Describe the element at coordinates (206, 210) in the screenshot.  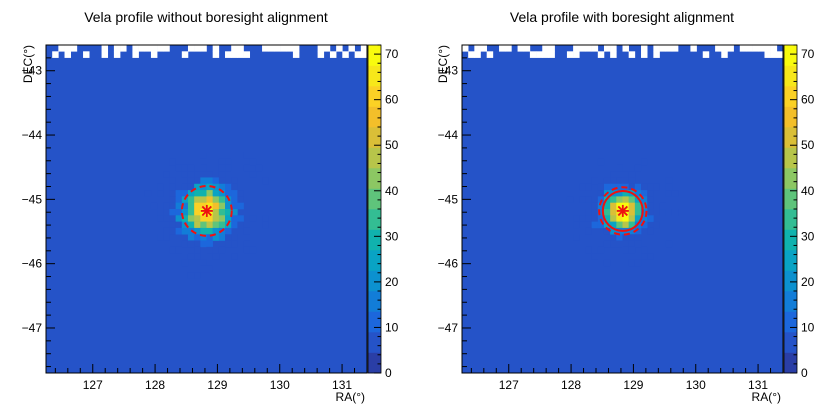
I see `source-marker` at that location.